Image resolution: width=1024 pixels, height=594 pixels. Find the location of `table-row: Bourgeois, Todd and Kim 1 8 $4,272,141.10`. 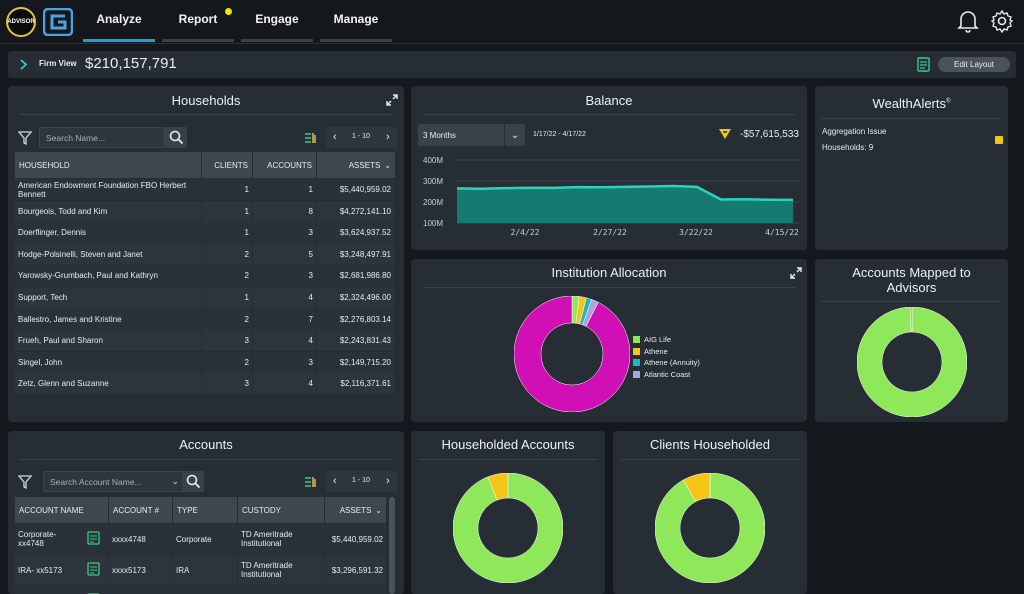

table-row: Bourgeois, Todd and Kim 1 8 $4,272,141.10 is located at coordinates (205, 211).